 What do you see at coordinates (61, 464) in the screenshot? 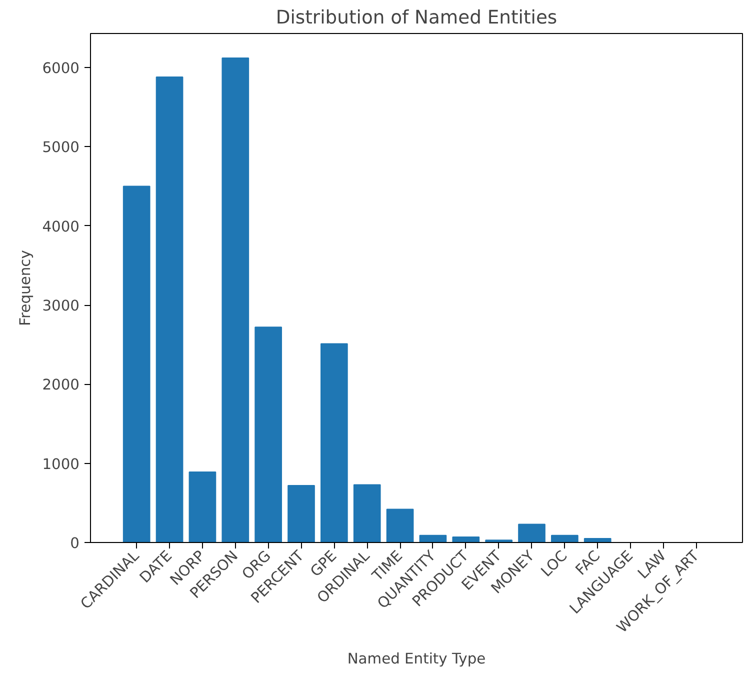
I see `y-tick-label: 1000` at bounding box center [61, 464].